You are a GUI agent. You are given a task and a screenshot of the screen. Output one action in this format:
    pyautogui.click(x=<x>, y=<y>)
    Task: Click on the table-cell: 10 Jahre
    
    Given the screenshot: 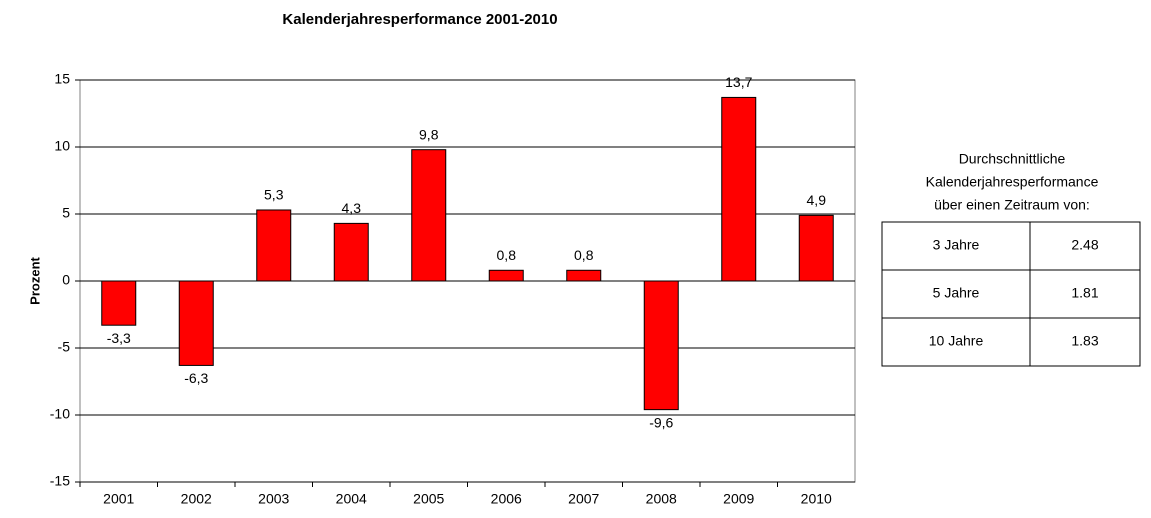 What is the action you would take?
    pyautogui.click(x=956, y=341)
    